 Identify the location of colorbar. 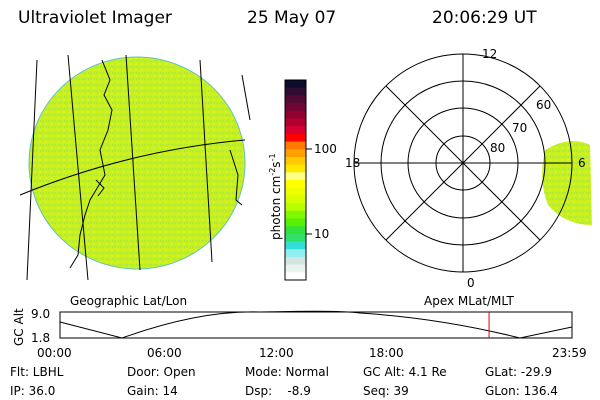
(295, 180).